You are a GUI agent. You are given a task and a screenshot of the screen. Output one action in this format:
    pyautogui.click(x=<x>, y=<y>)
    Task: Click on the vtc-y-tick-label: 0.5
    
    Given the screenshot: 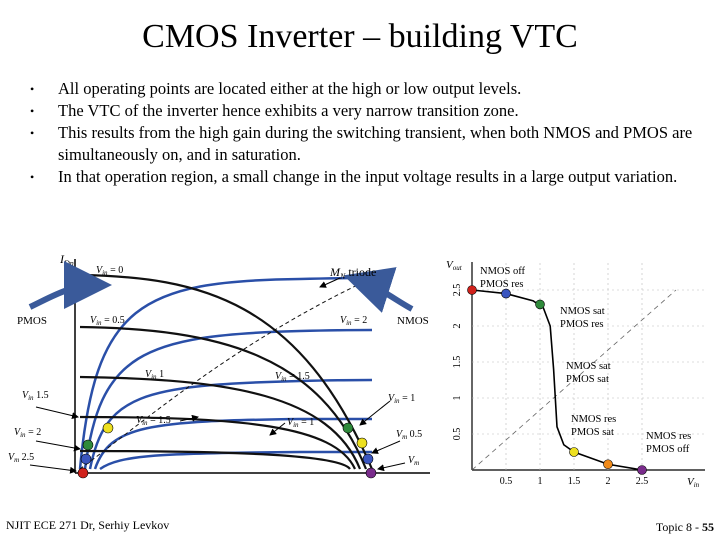 What is the action you would take?
    pyautogui.click(x=457, y=434)
    